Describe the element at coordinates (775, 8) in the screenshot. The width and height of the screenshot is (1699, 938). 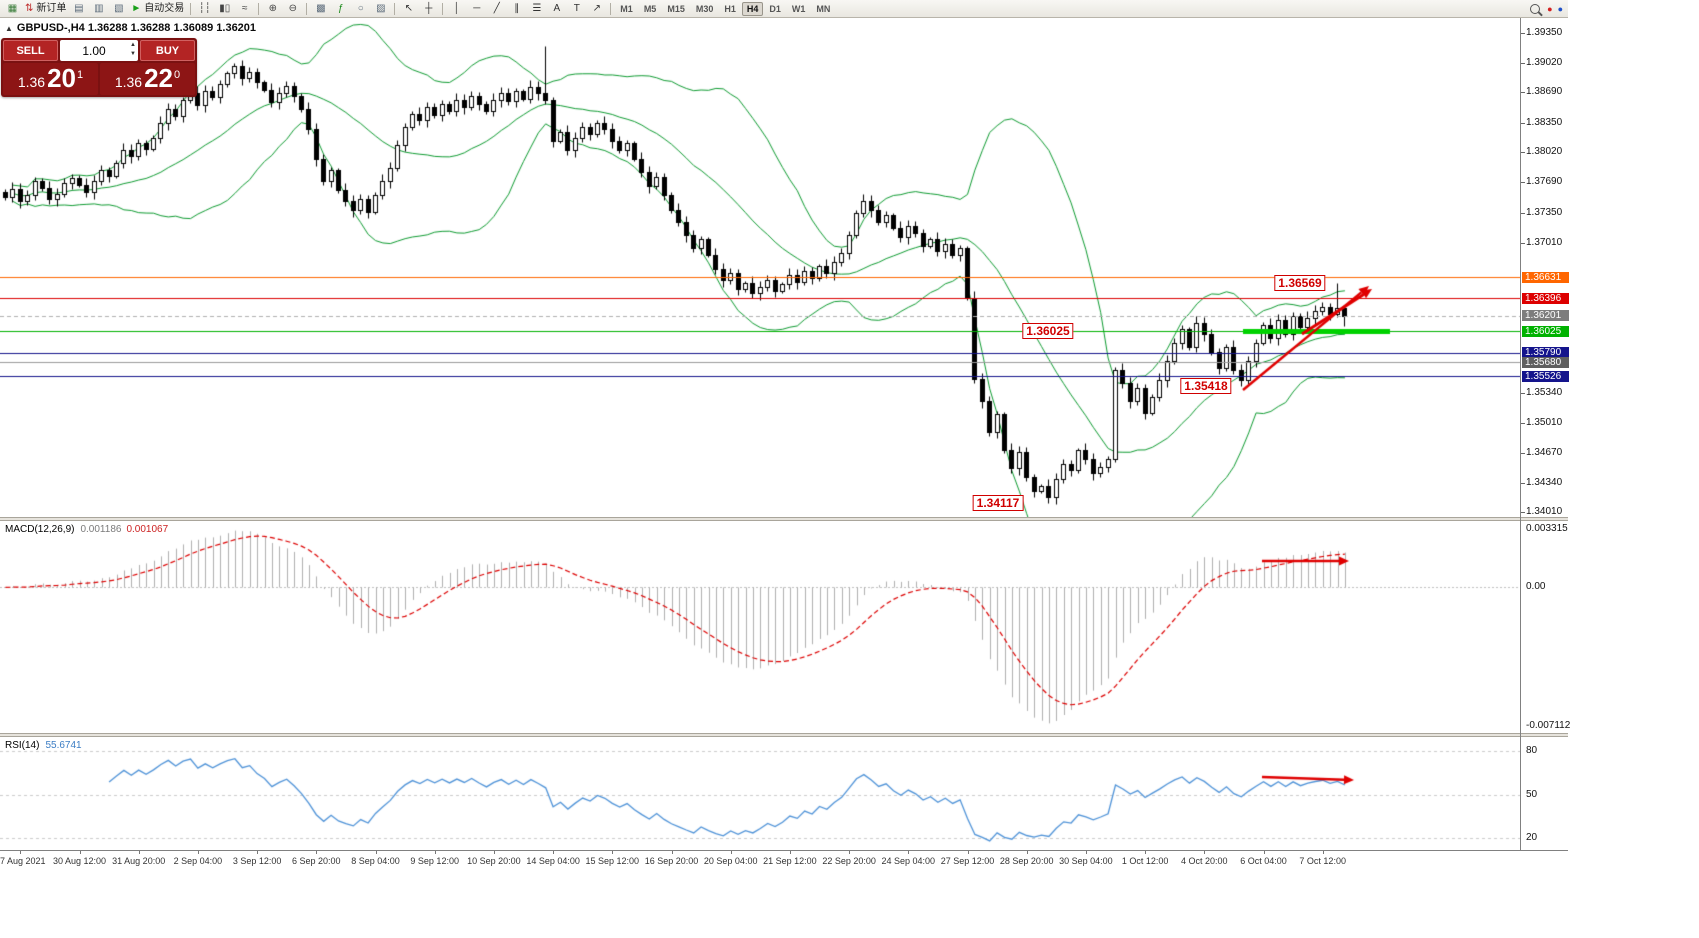
I see `timeframe-button-d1: D1` at that location.